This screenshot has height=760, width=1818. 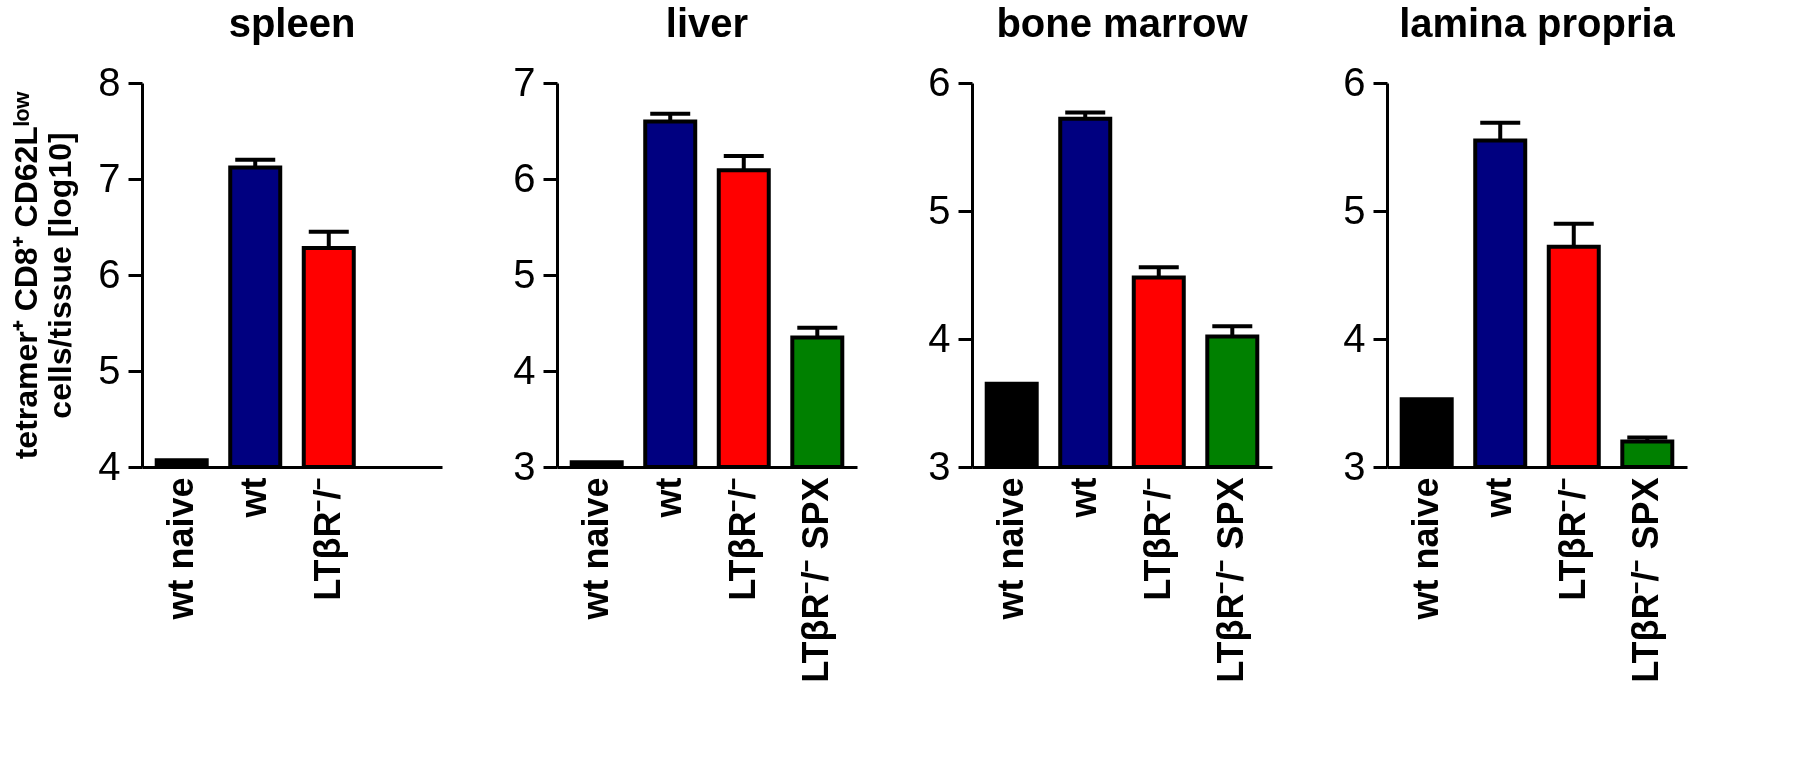 What do you see at coordinates (707, 23) in the screenshot?
I see `chart-title: liver` at bounding box center [707, 23].